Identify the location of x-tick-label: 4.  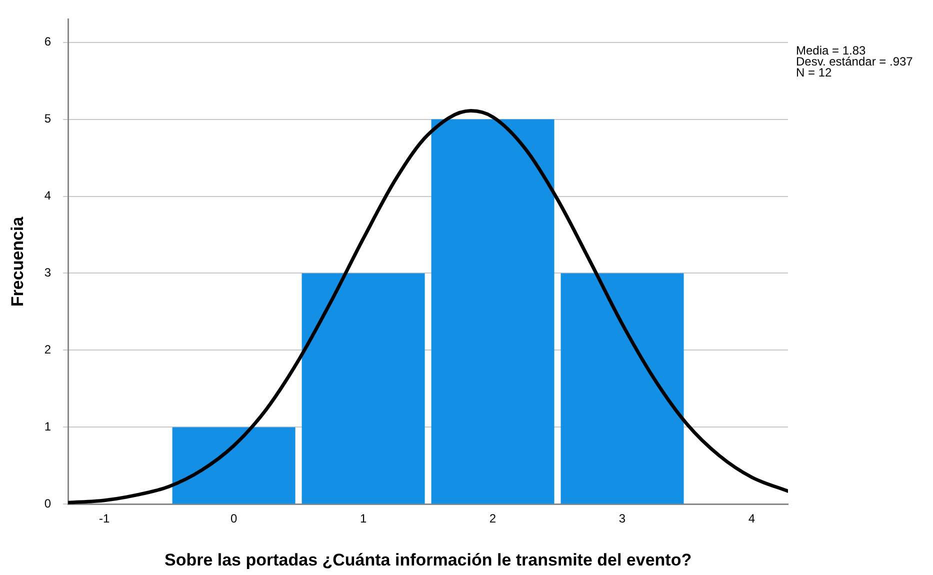
(752, 519).